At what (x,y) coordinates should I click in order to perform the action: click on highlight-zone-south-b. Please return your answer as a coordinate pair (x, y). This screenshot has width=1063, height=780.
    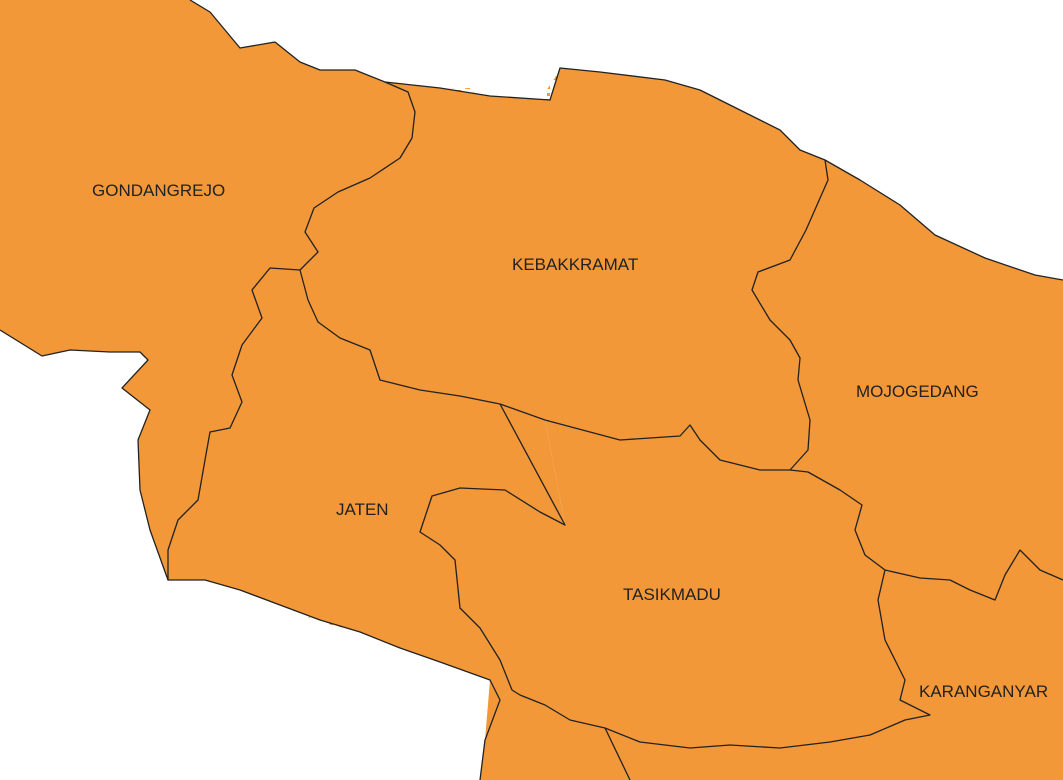
    Looking at the image, I should click on (565, 725).